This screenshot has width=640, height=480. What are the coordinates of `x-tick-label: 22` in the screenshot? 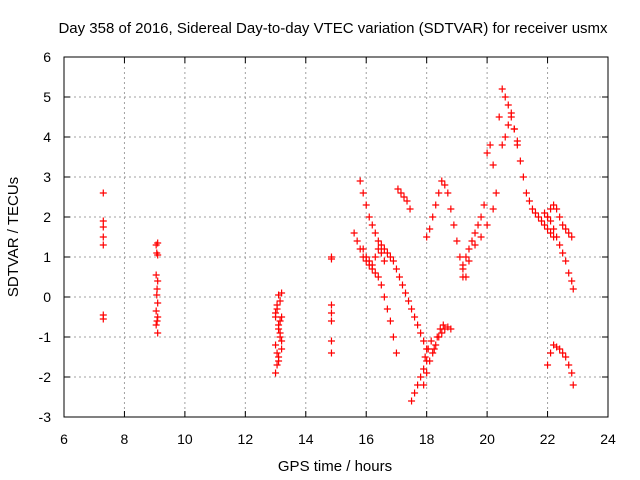 It's located at (548, 439).